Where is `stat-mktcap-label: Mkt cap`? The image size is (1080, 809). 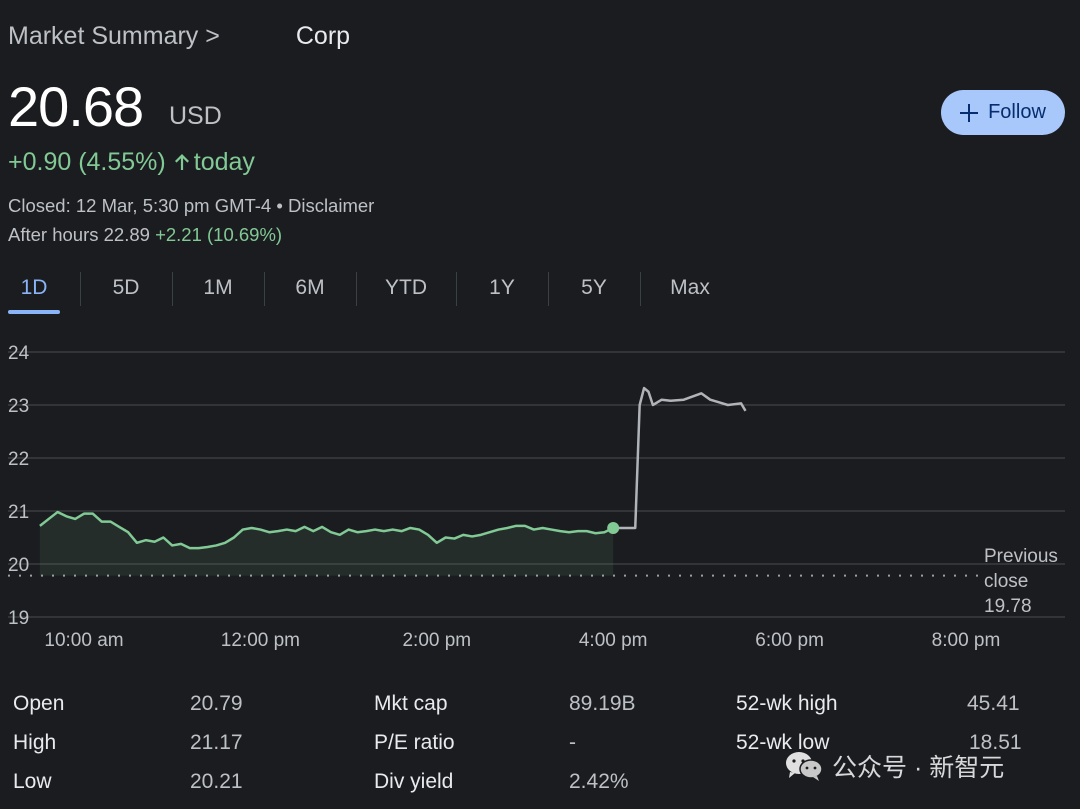 stat-mktcap-label: Mkt cap is located at coordinates (411, 703).